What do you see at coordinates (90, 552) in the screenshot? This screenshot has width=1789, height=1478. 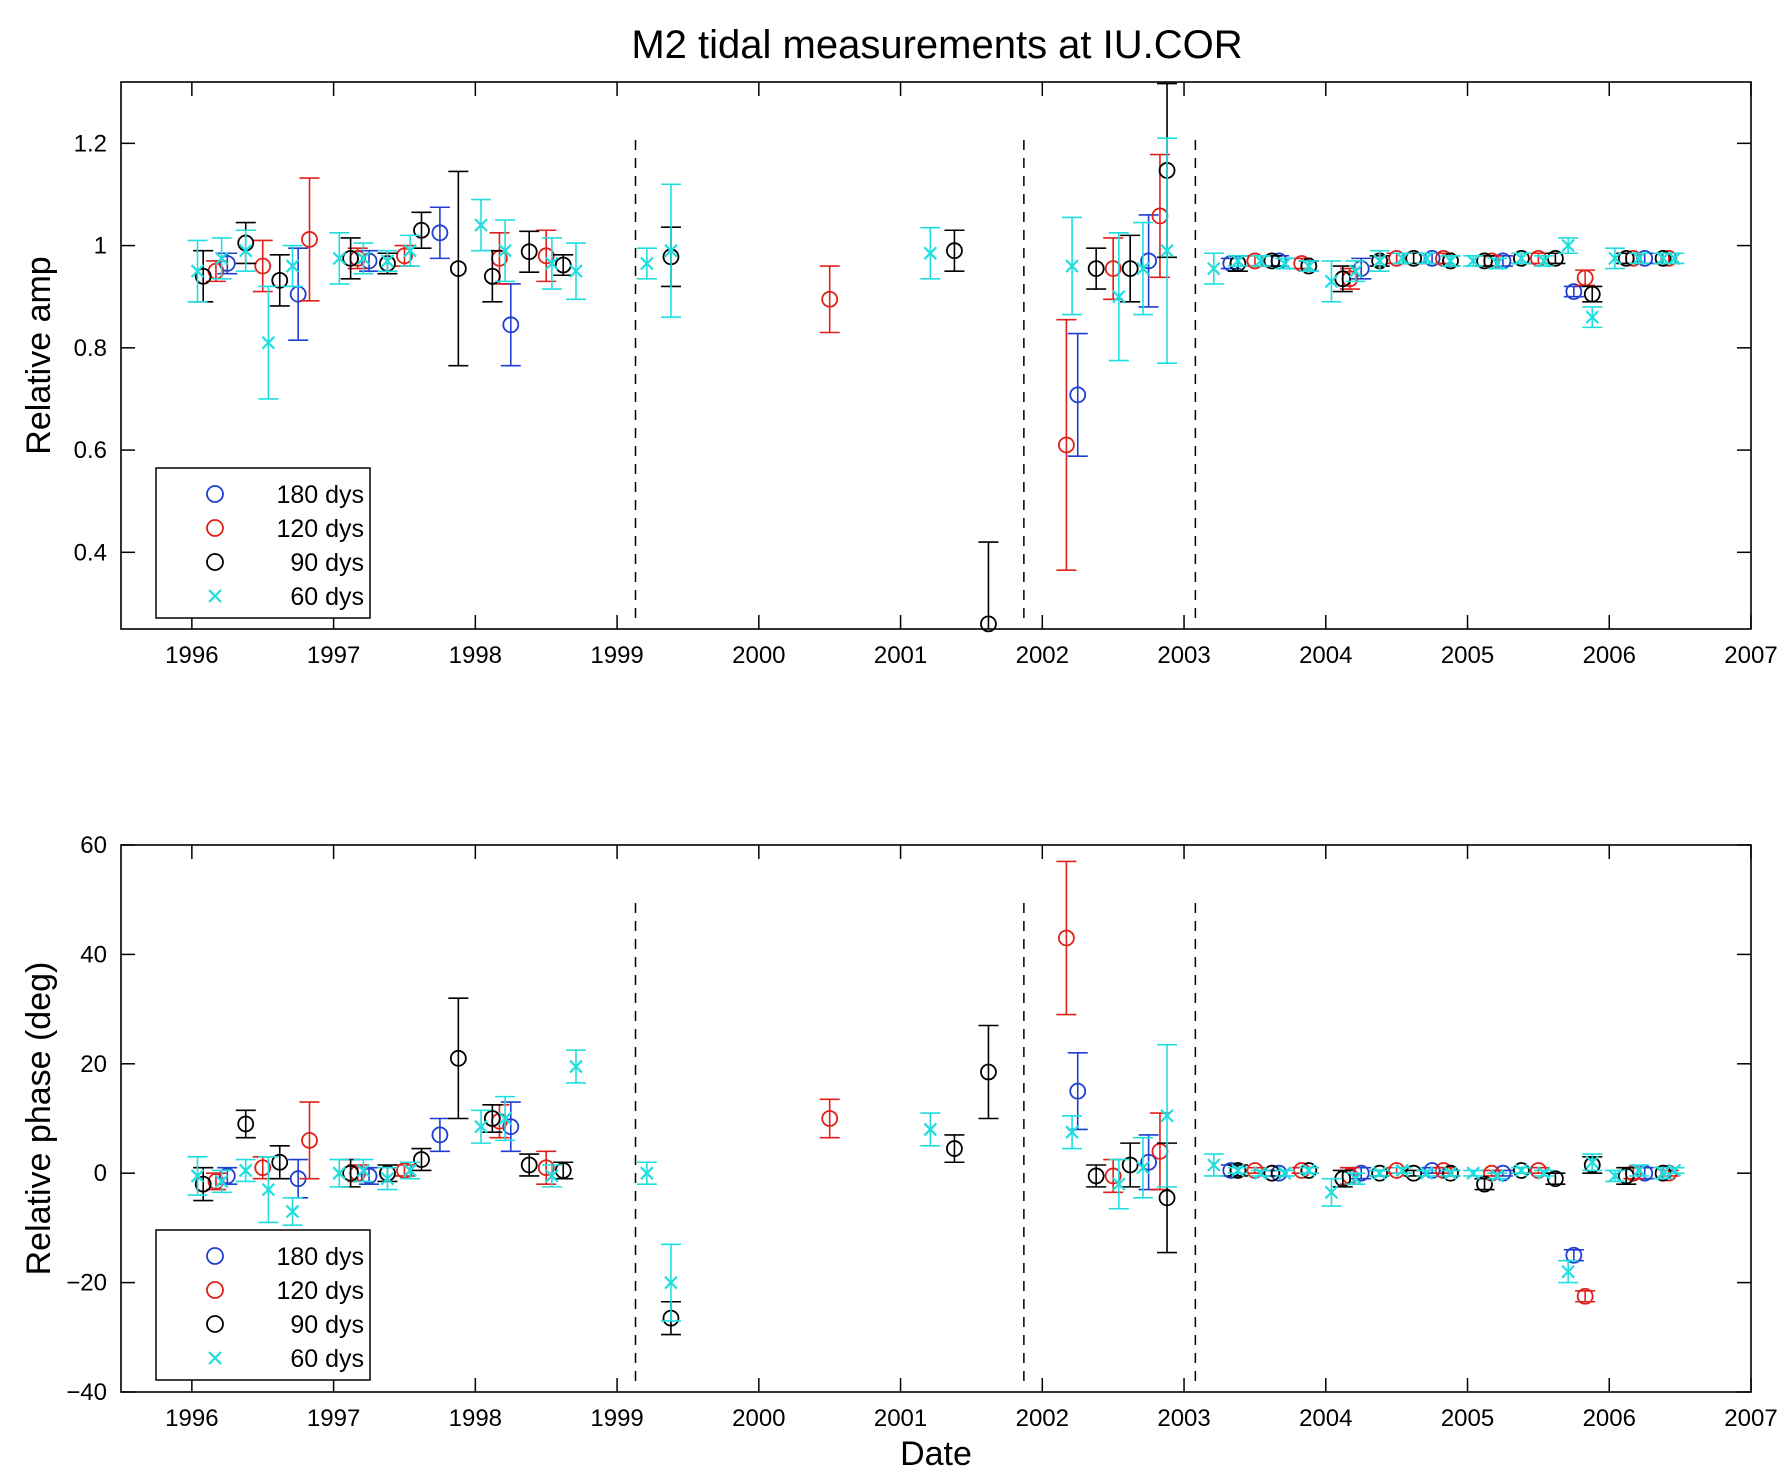 I see `y-tick-label: 0.4` at bounding box center [90, 552].